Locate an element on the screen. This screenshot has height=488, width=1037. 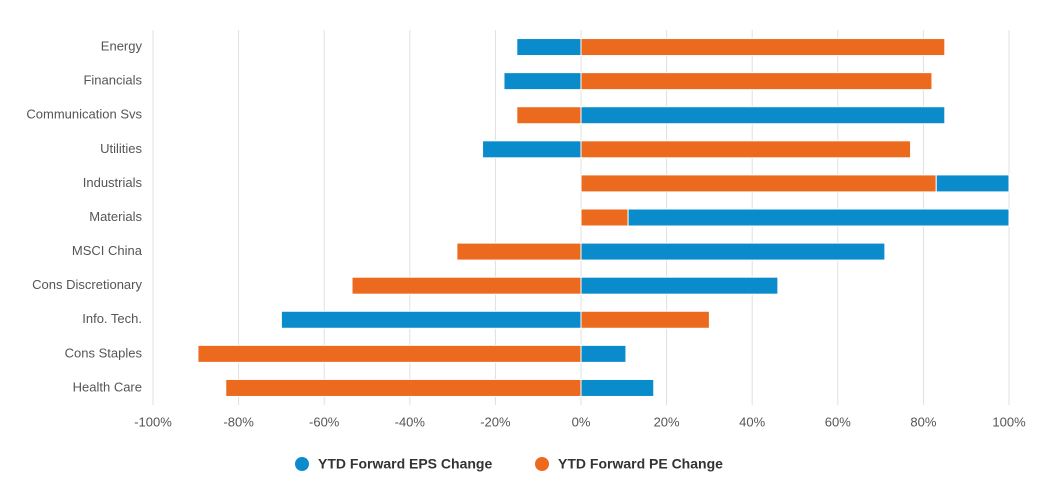
x-tick-label: 40% is located at coordinates (752, 421).